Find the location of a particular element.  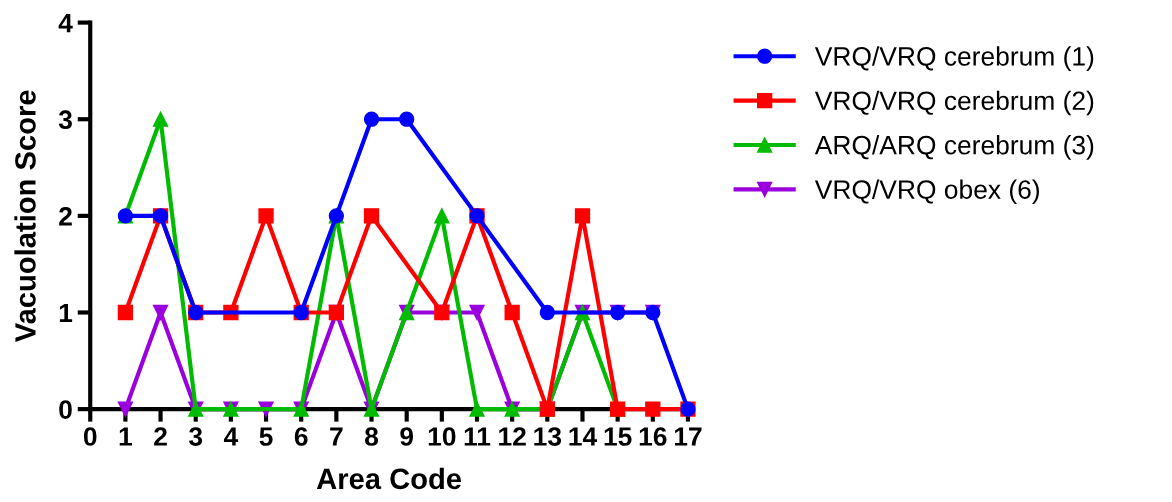

x-tick-label: 8 is located at coordinates (372, 436).